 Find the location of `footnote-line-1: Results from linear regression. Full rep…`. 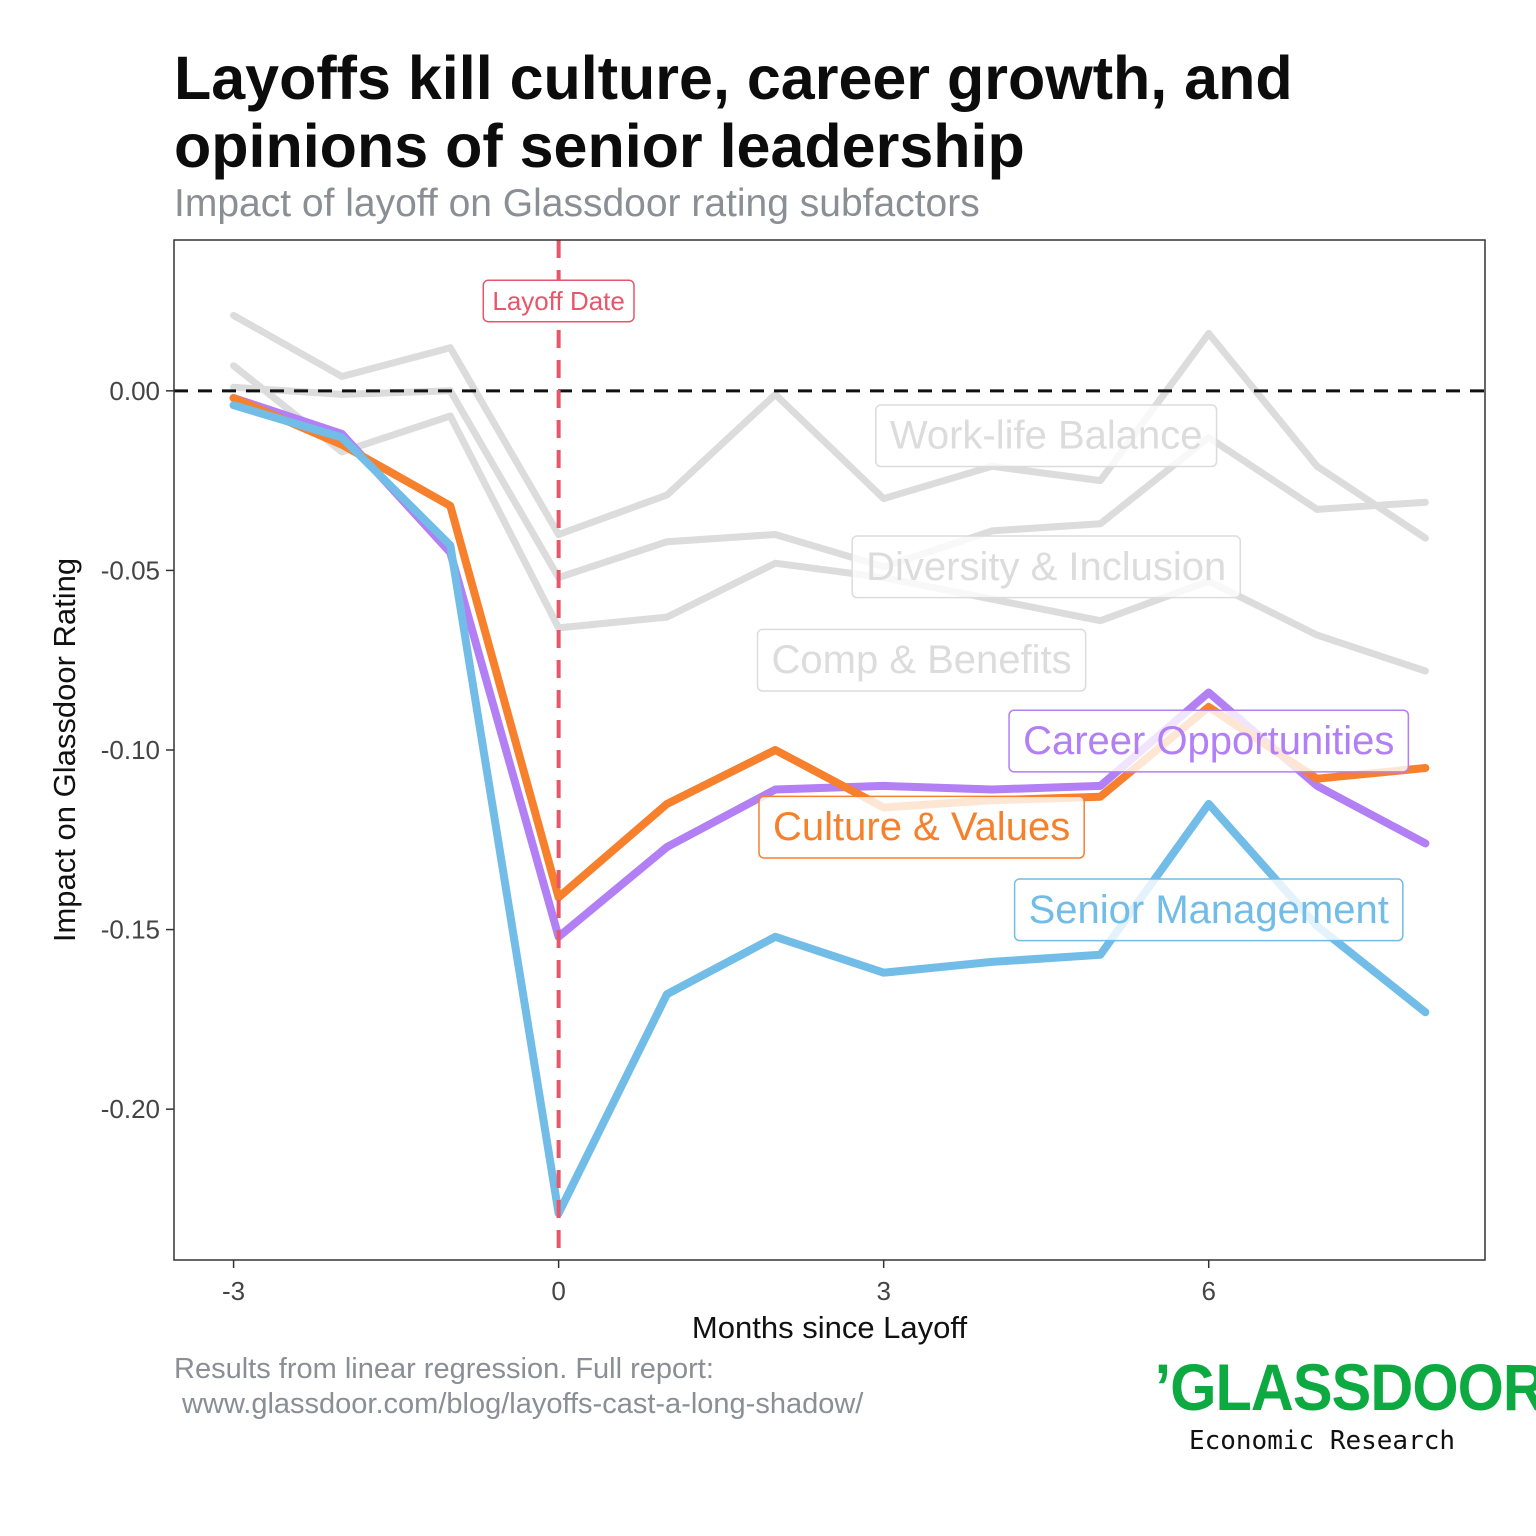

footnote-line-1: Results from linear regression. Full rep… is located at coordinates (444, 1369).